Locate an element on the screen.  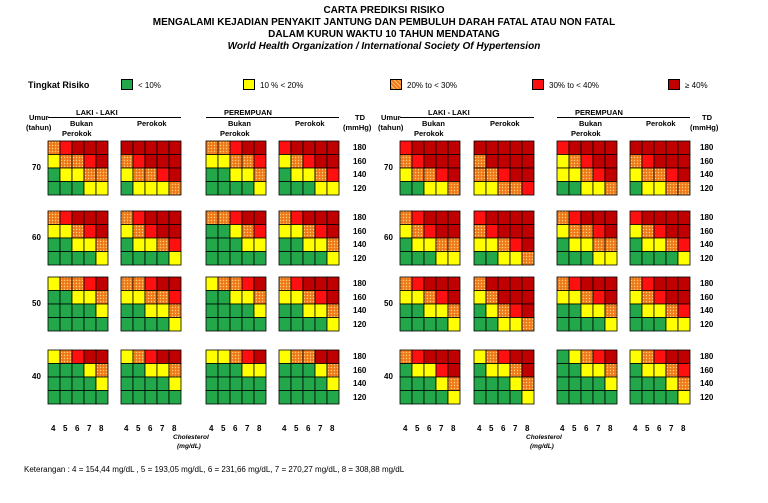
age-label: 50 is located at coordinates (36, 303).